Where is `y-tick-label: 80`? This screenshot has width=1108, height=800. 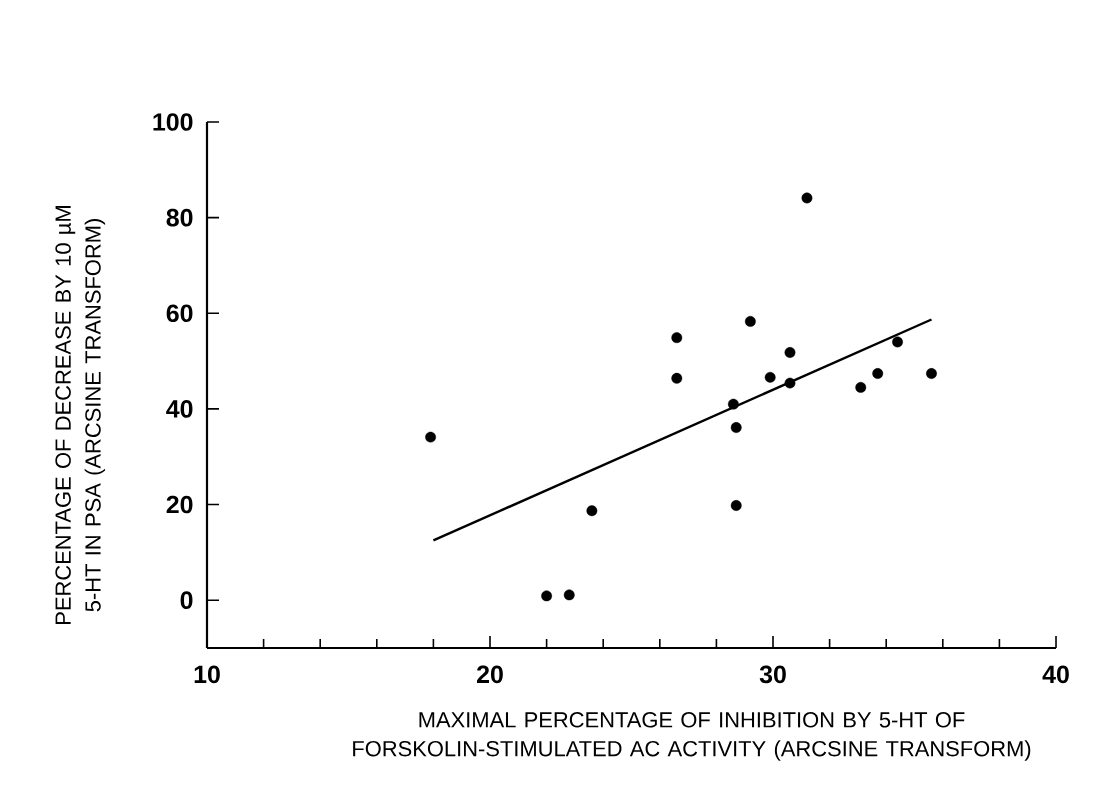 y-tick-label: 80 is located at coordinates (179, 217).